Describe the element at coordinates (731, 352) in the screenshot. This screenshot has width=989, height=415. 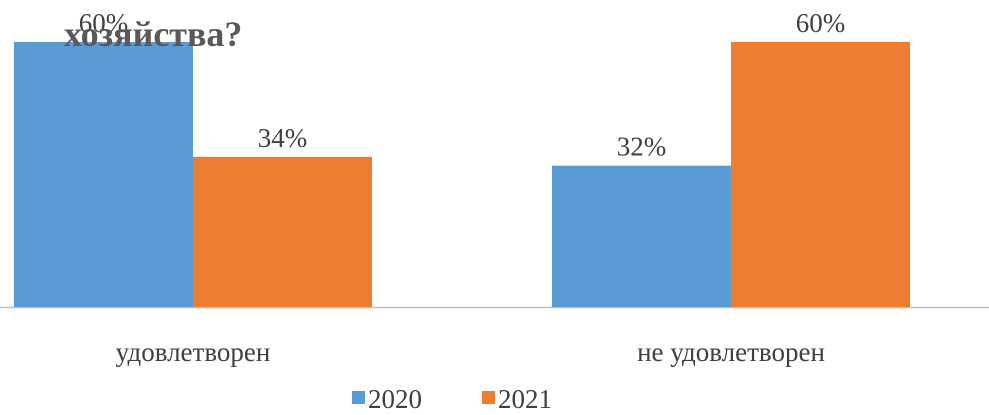
I see `x-tick-label: не удовлетворен` at that location.